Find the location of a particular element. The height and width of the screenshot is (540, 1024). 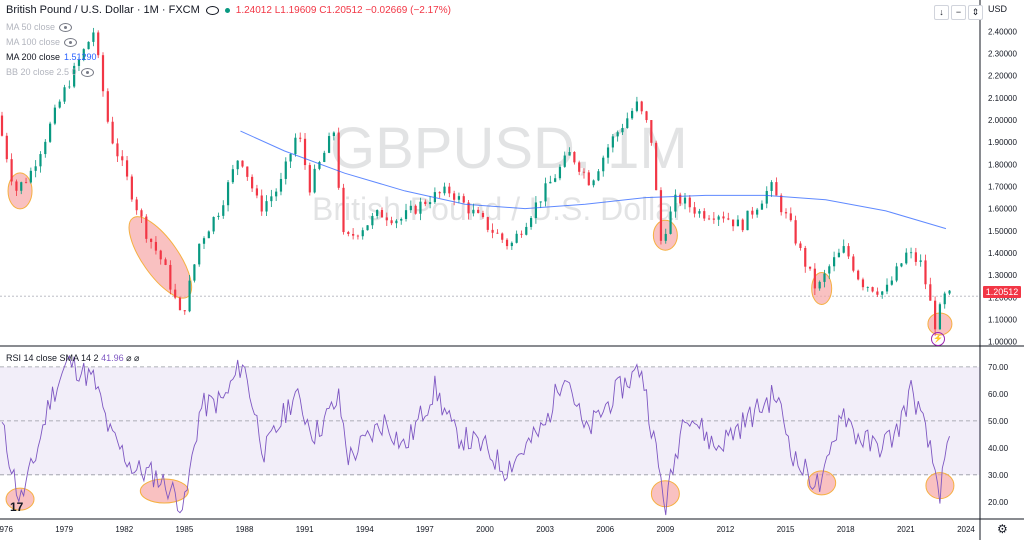

time-tick-label: 2006 is located at coordinates (605, 529).